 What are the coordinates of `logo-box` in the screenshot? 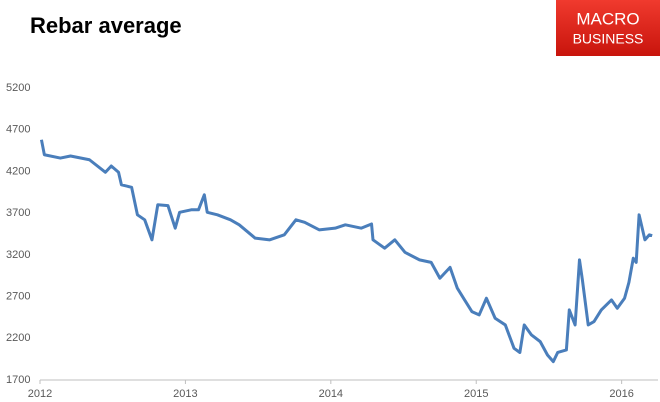 It's located at (608, 28).